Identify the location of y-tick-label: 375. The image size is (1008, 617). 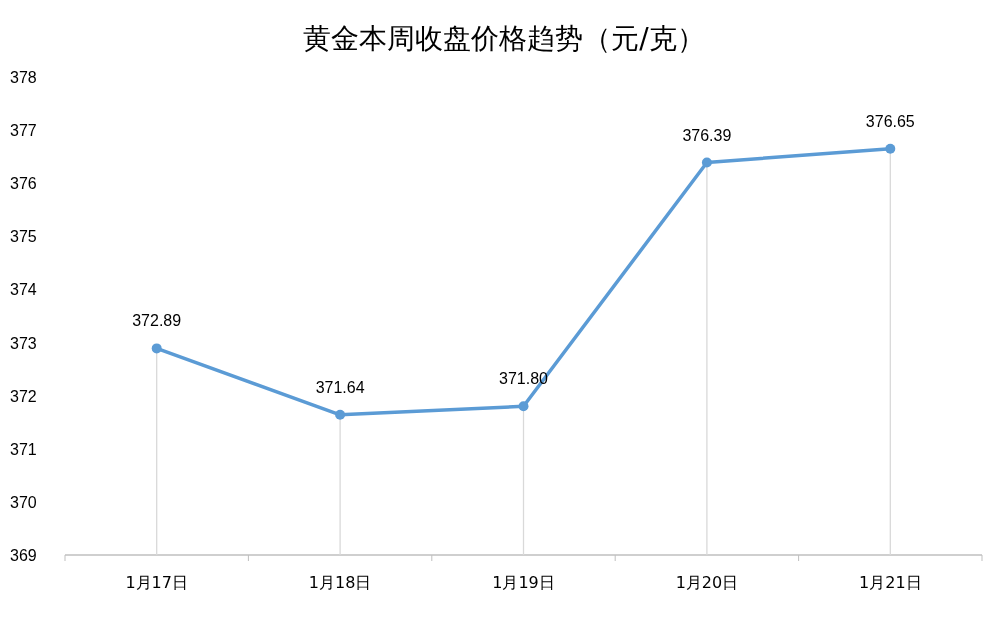
(23, 237).